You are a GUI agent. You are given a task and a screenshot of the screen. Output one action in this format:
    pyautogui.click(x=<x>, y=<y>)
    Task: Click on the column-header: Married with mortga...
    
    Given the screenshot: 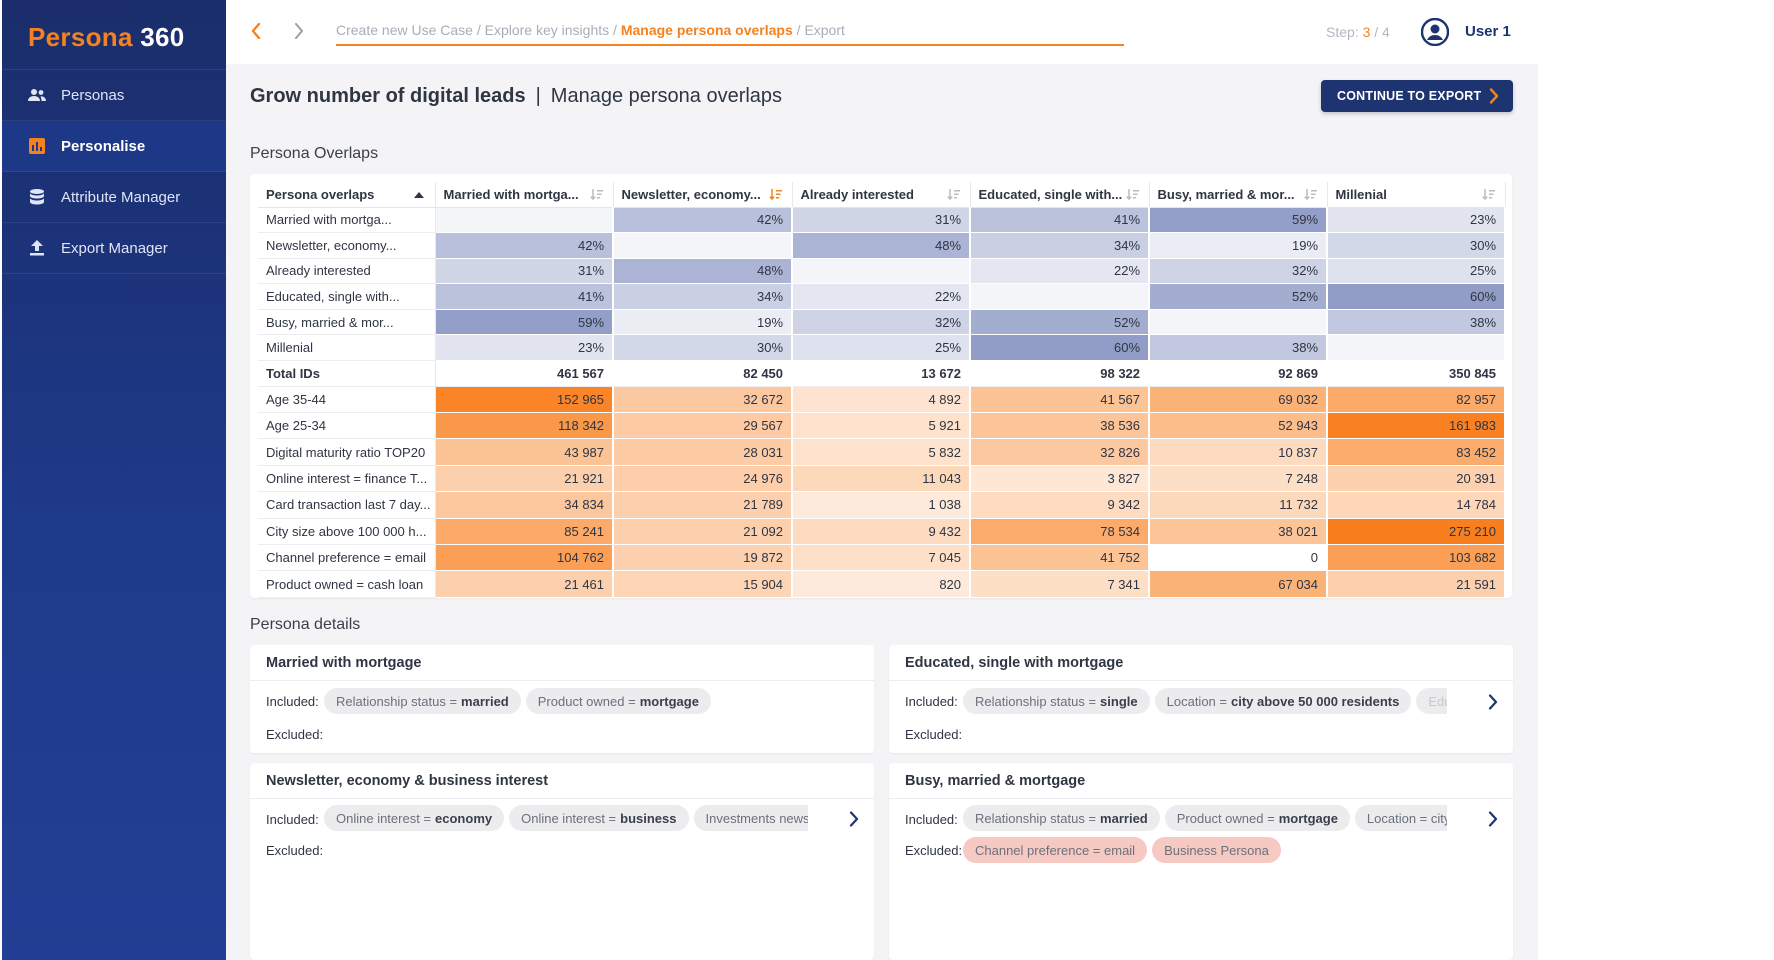 What is the action you would take?
    pyautogui.click(x=524, y=195)
    